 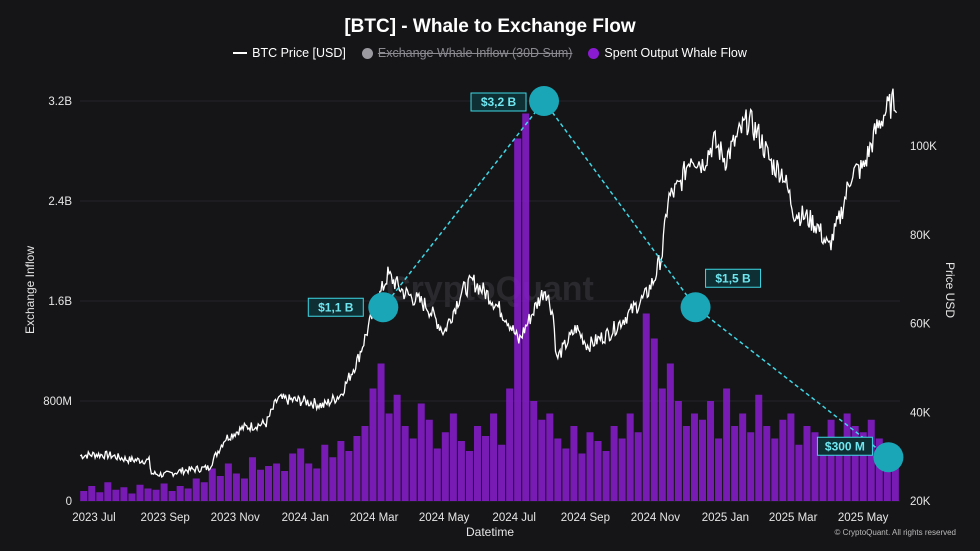 What do you see at coordinates (667, 53) in the screenshot?
I see `legend-item-spent-output-whale-flow: Spent Output Whale Flow` at bounding box center [667, 53].